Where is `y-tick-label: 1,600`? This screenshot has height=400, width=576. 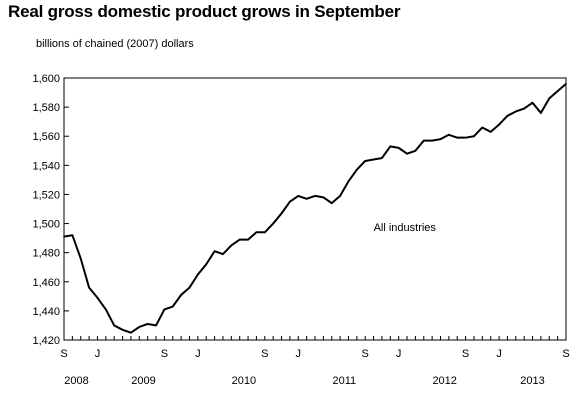 y-tick-label: 1,600 is located at coordinates (46, 79).